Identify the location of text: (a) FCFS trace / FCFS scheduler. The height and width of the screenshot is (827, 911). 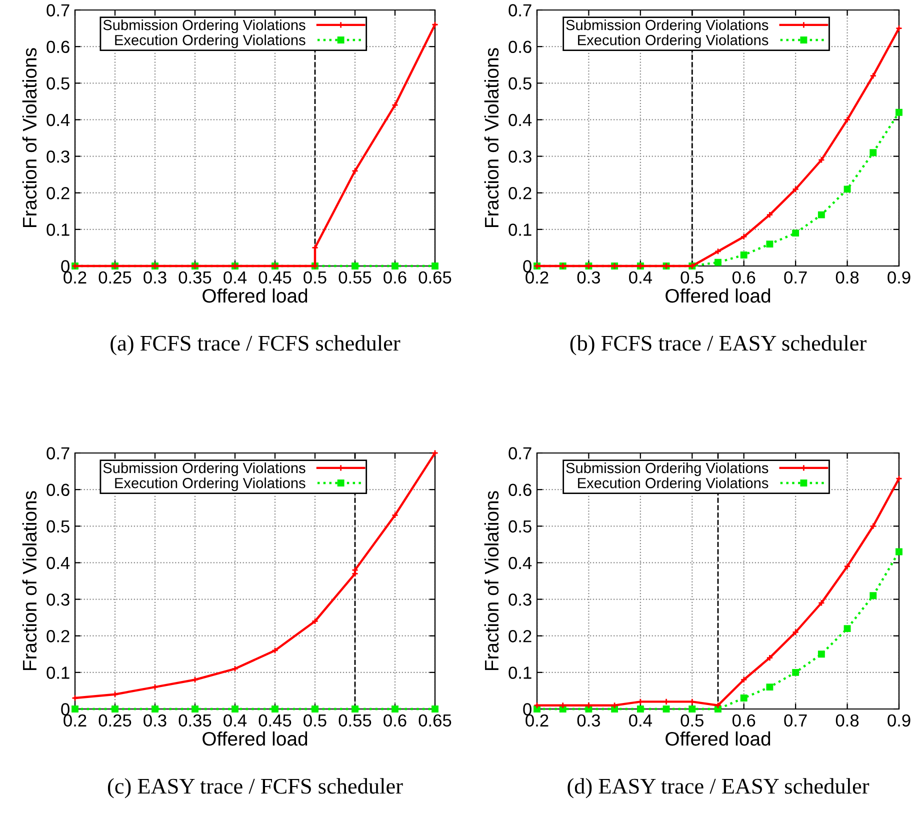
(255, 345).